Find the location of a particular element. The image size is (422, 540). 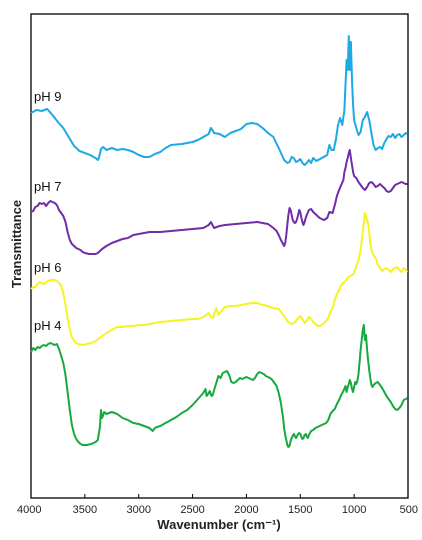

x-axis-title: Wavenumber (cm⁻¹) is located at coordinates (218, 524).